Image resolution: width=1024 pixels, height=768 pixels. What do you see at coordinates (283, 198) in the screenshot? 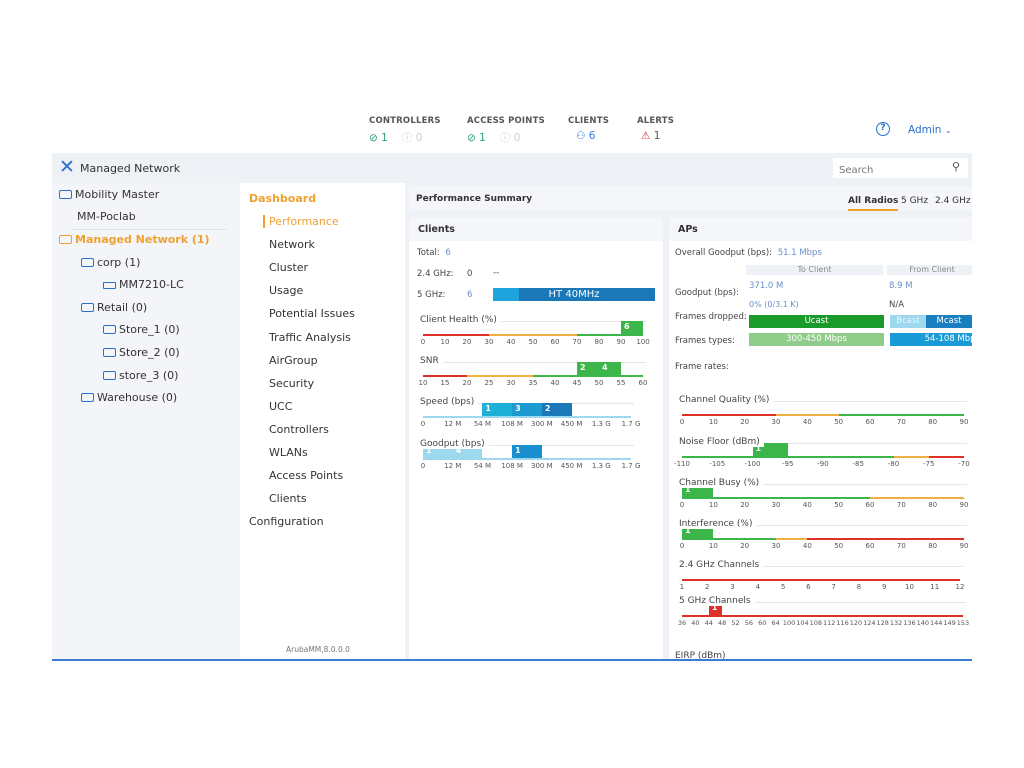
I see `nav-section-dashboard: Dashboard` at bounding box center [283, 198].